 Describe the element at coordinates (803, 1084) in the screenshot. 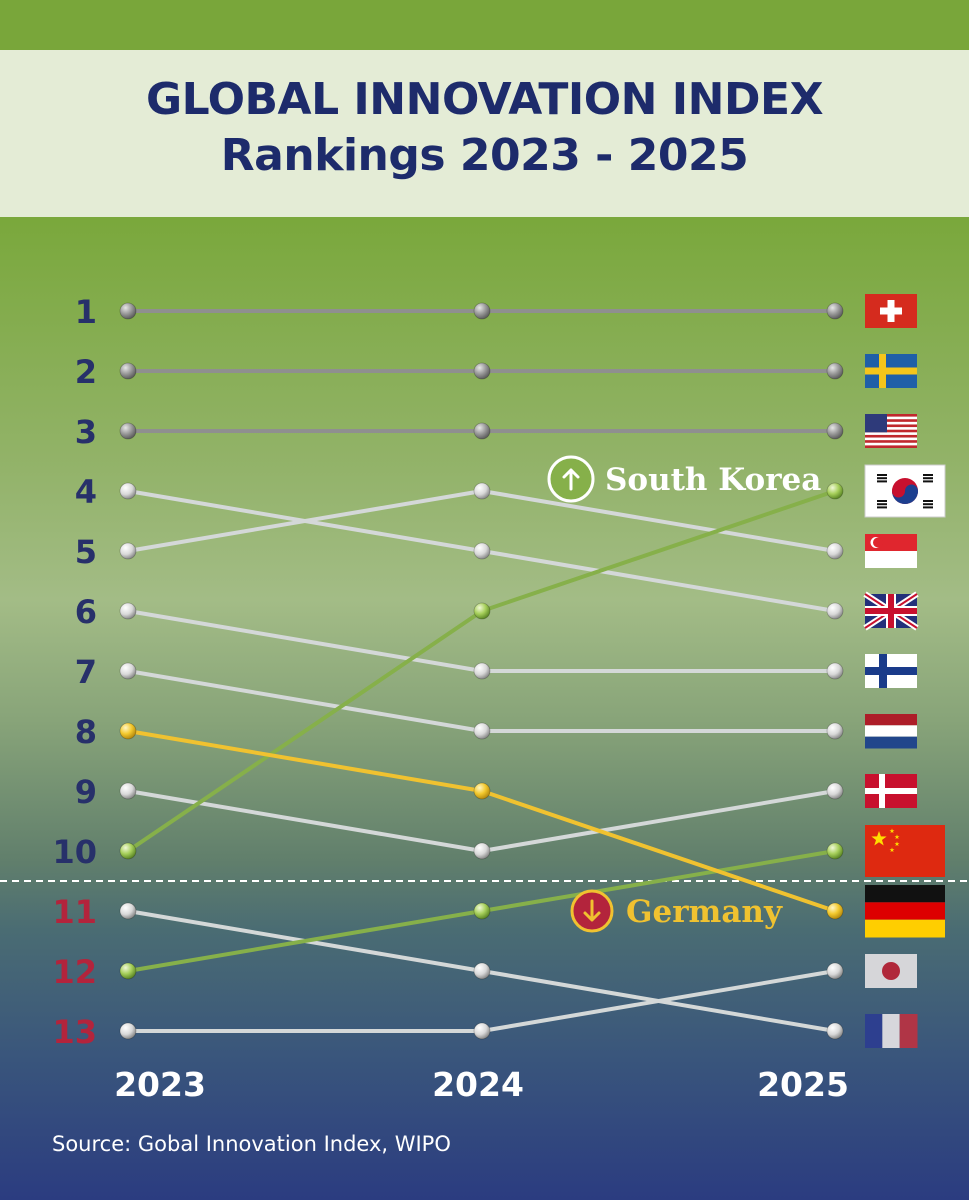

I see `year-label-2025: 2025` at that location.